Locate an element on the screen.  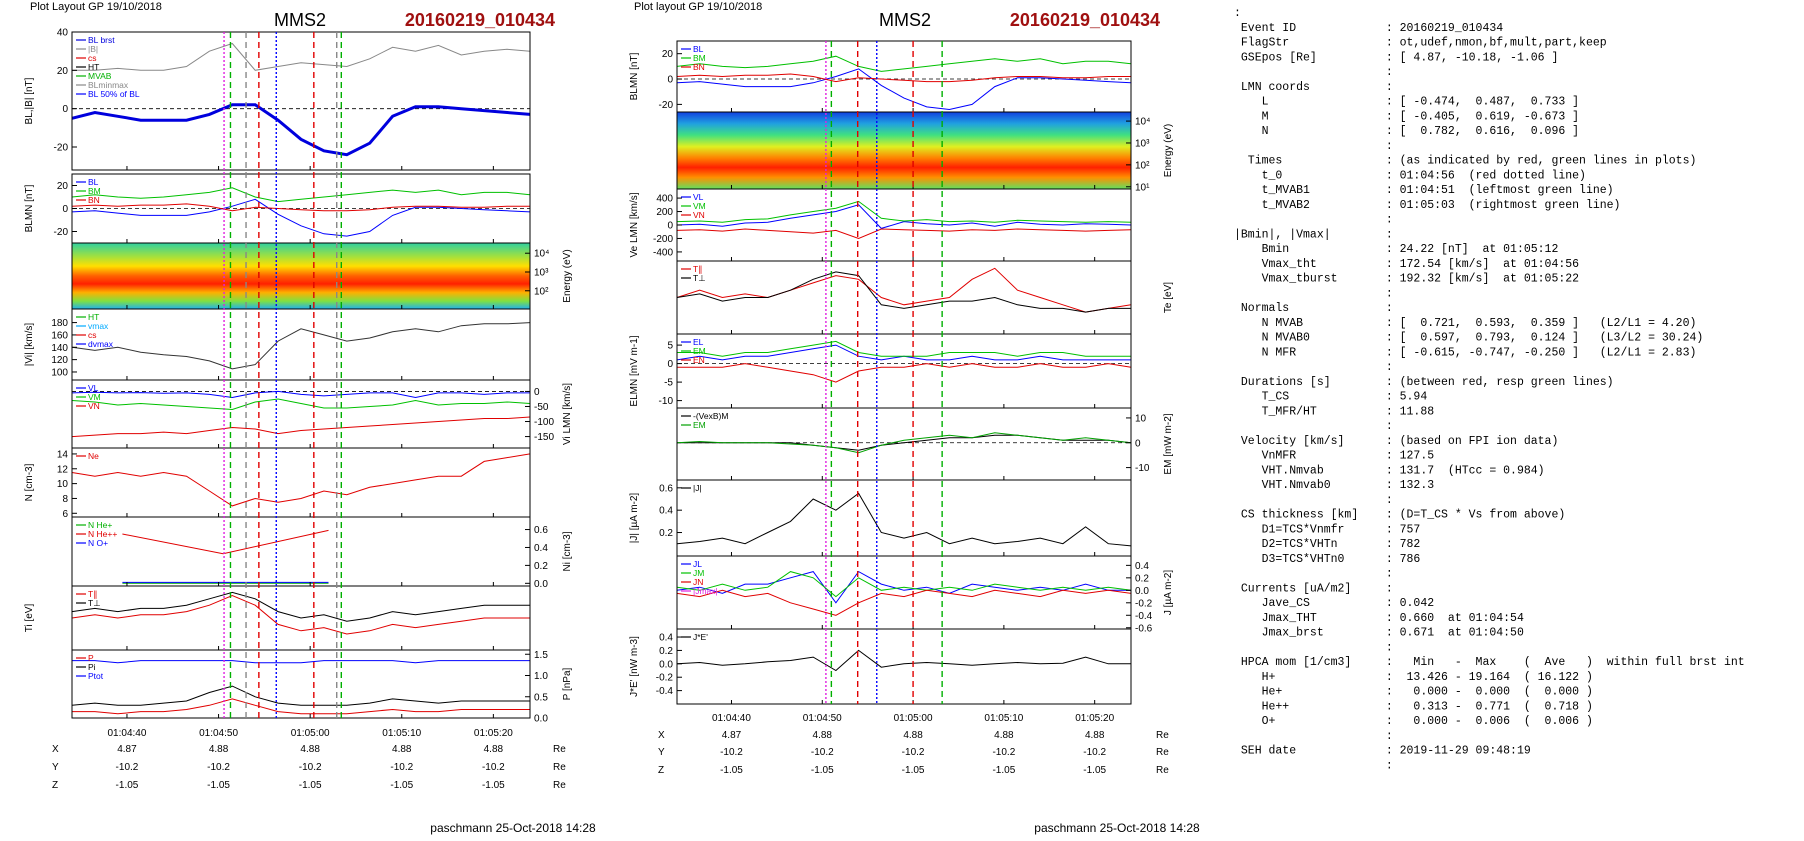
y-tick-label: -50 is located at coordinates (541, 407).